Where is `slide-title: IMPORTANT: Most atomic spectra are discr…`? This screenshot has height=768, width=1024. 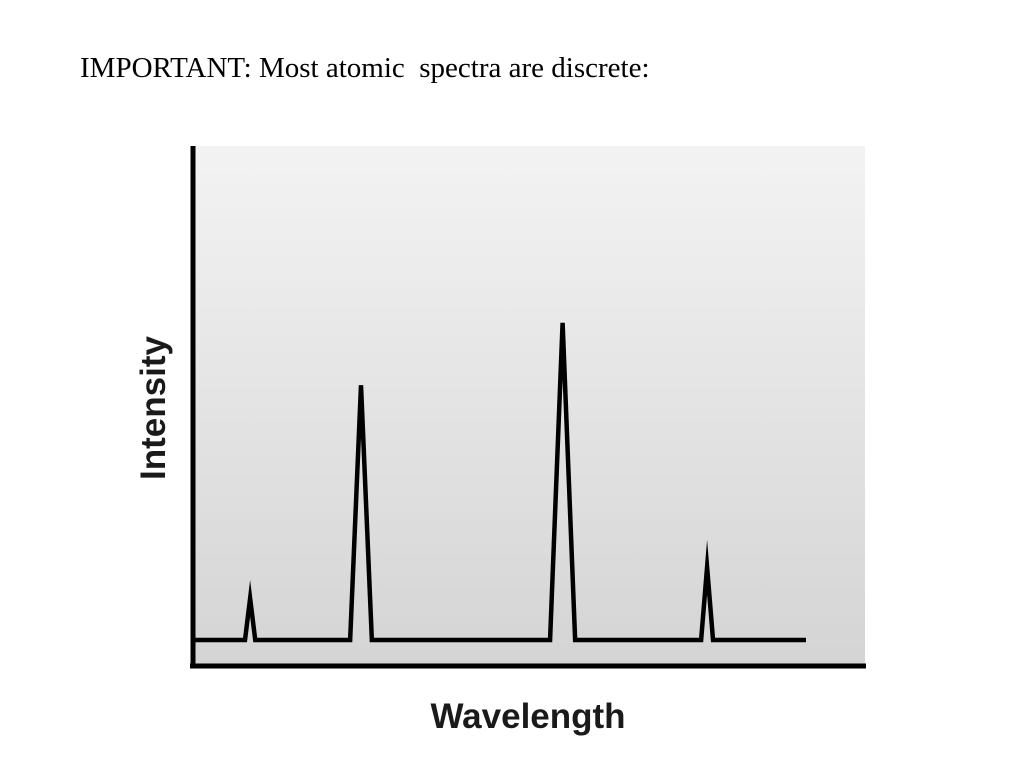 slide-title: IMPORTANT: Most atomic spectra are discr… is located at coordinates (365, 68).